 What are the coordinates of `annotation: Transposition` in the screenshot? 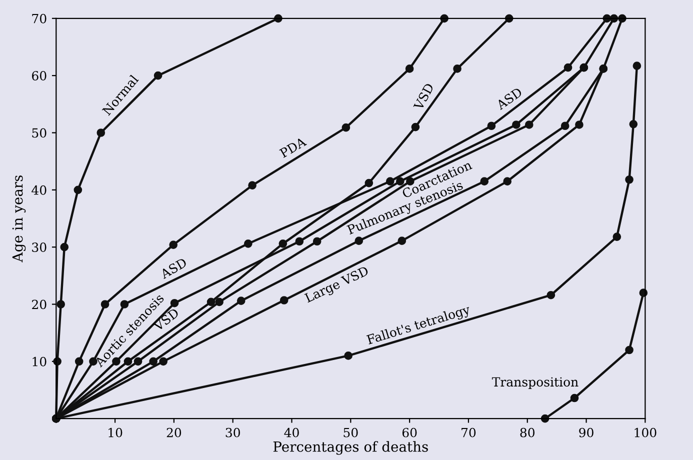 It's located at (535, 383).